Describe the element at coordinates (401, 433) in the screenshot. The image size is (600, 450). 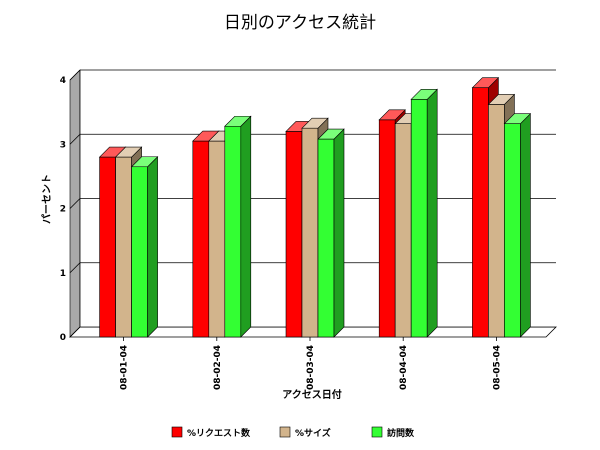
I see `legend-label: 訪問数` at that location.